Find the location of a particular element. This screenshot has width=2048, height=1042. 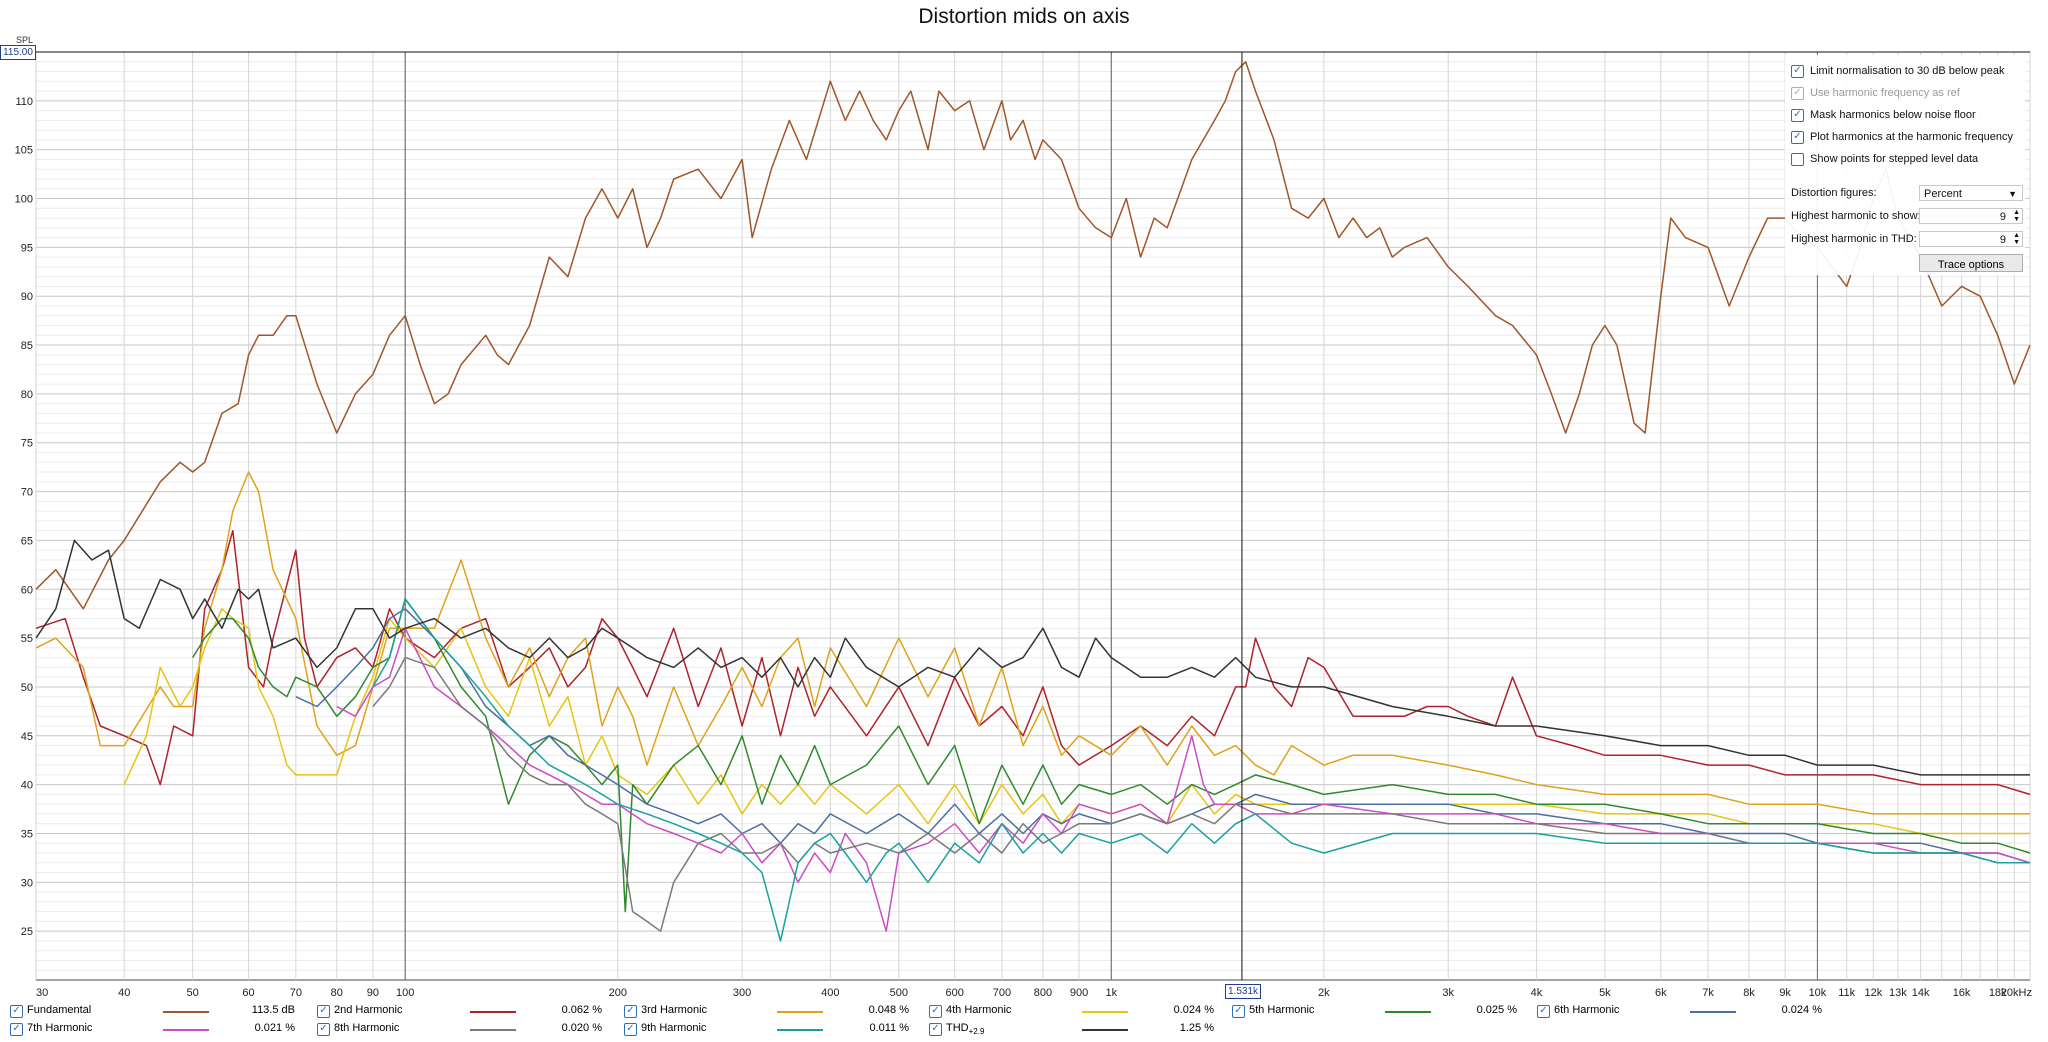

x-tick-label: 16k is located at coordinates (1962, 993).